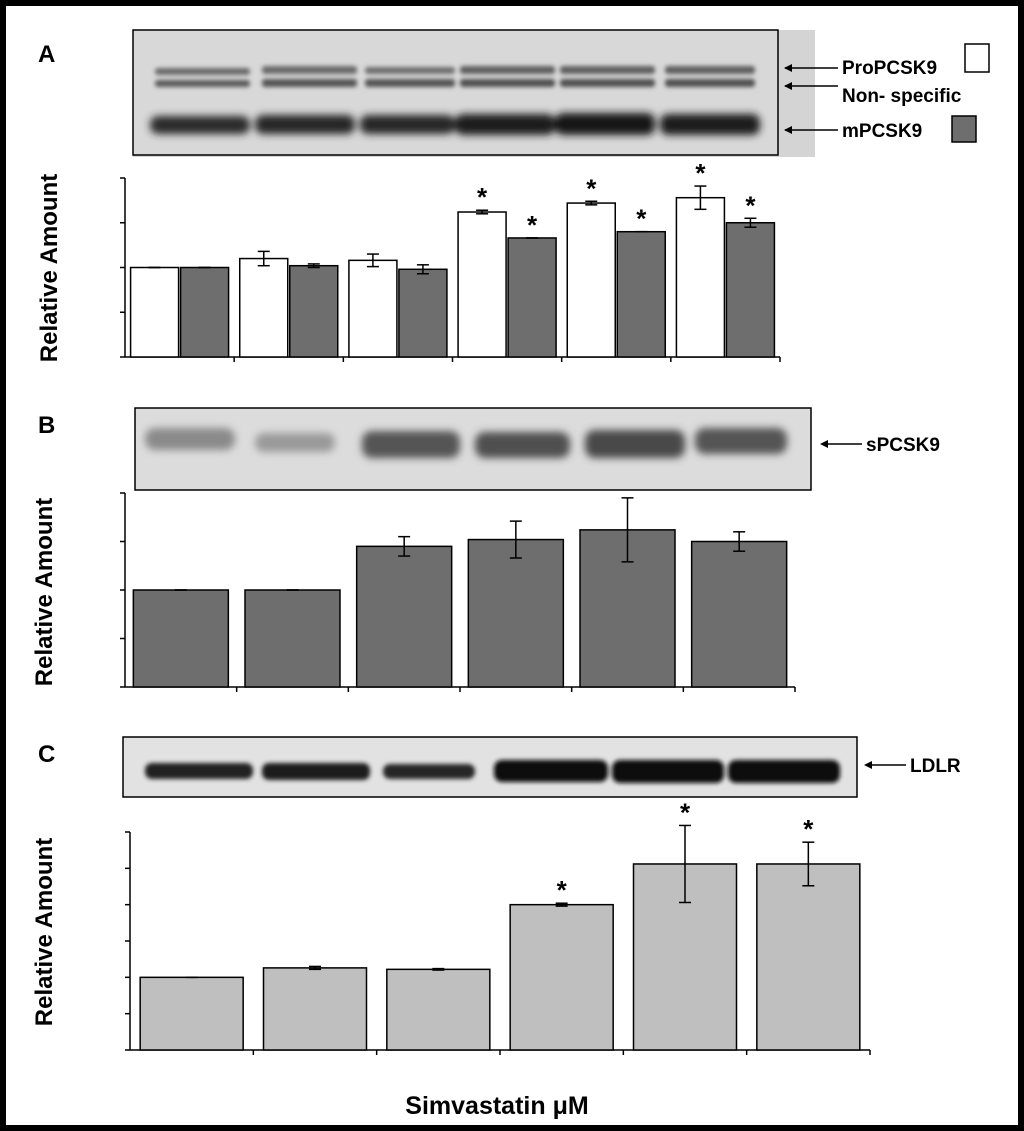 This screenshot has height=1131, width=1024. I want to click on legend-swatch-propcsk9, so click(977, 58).